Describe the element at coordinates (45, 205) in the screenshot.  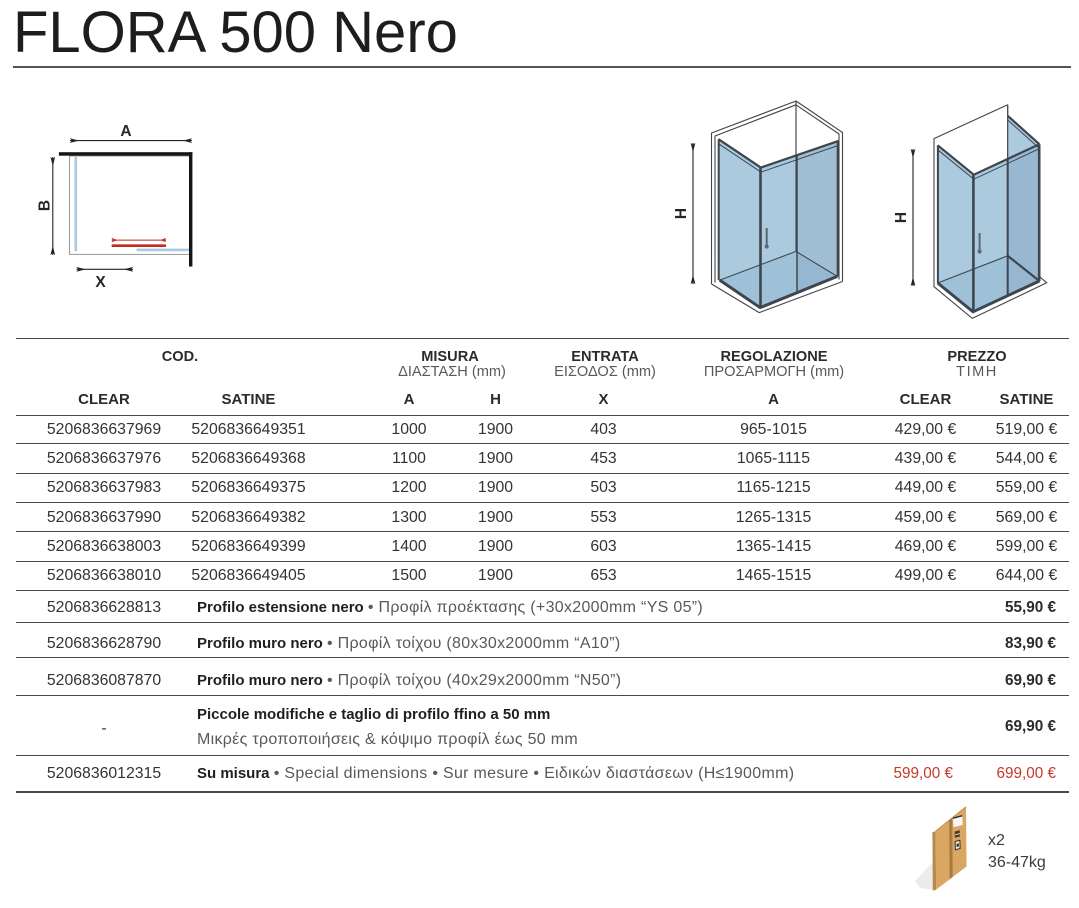
I see `svg-text: B` at that location.